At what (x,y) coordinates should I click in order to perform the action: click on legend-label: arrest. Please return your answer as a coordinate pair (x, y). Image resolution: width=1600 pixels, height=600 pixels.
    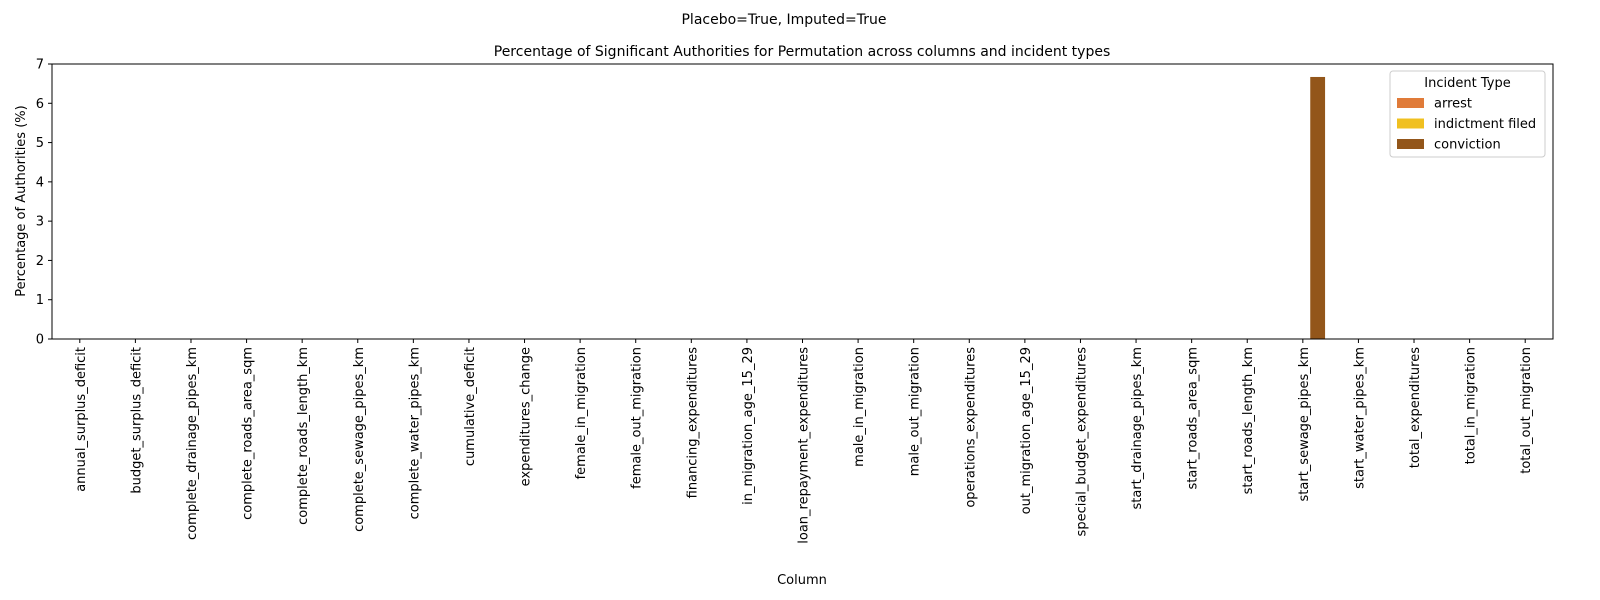
    Looking at the image, I should click on (1453, 104).